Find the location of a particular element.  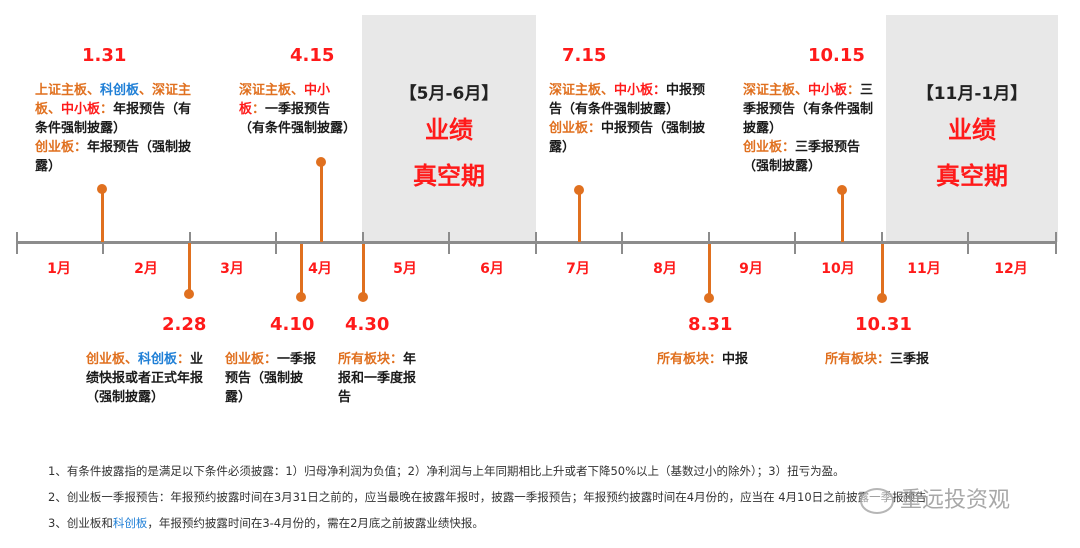

month-label: 3月 is located at coordinates (232, 269).